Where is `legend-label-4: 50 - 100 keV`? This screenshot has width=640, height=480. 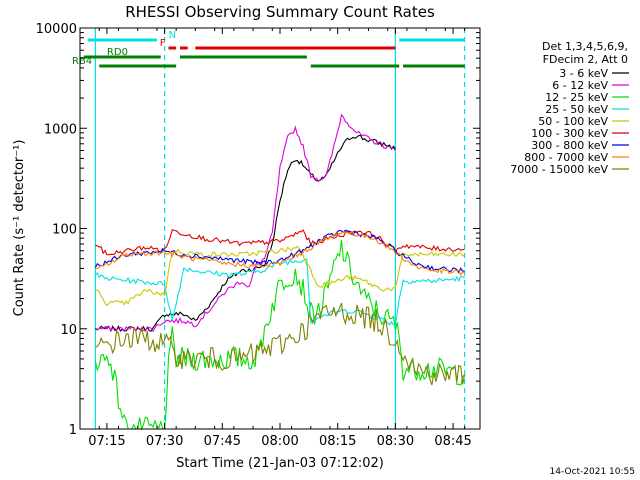 legend-label-4: 50 - 100 keV is located at coordinates (573, 121).